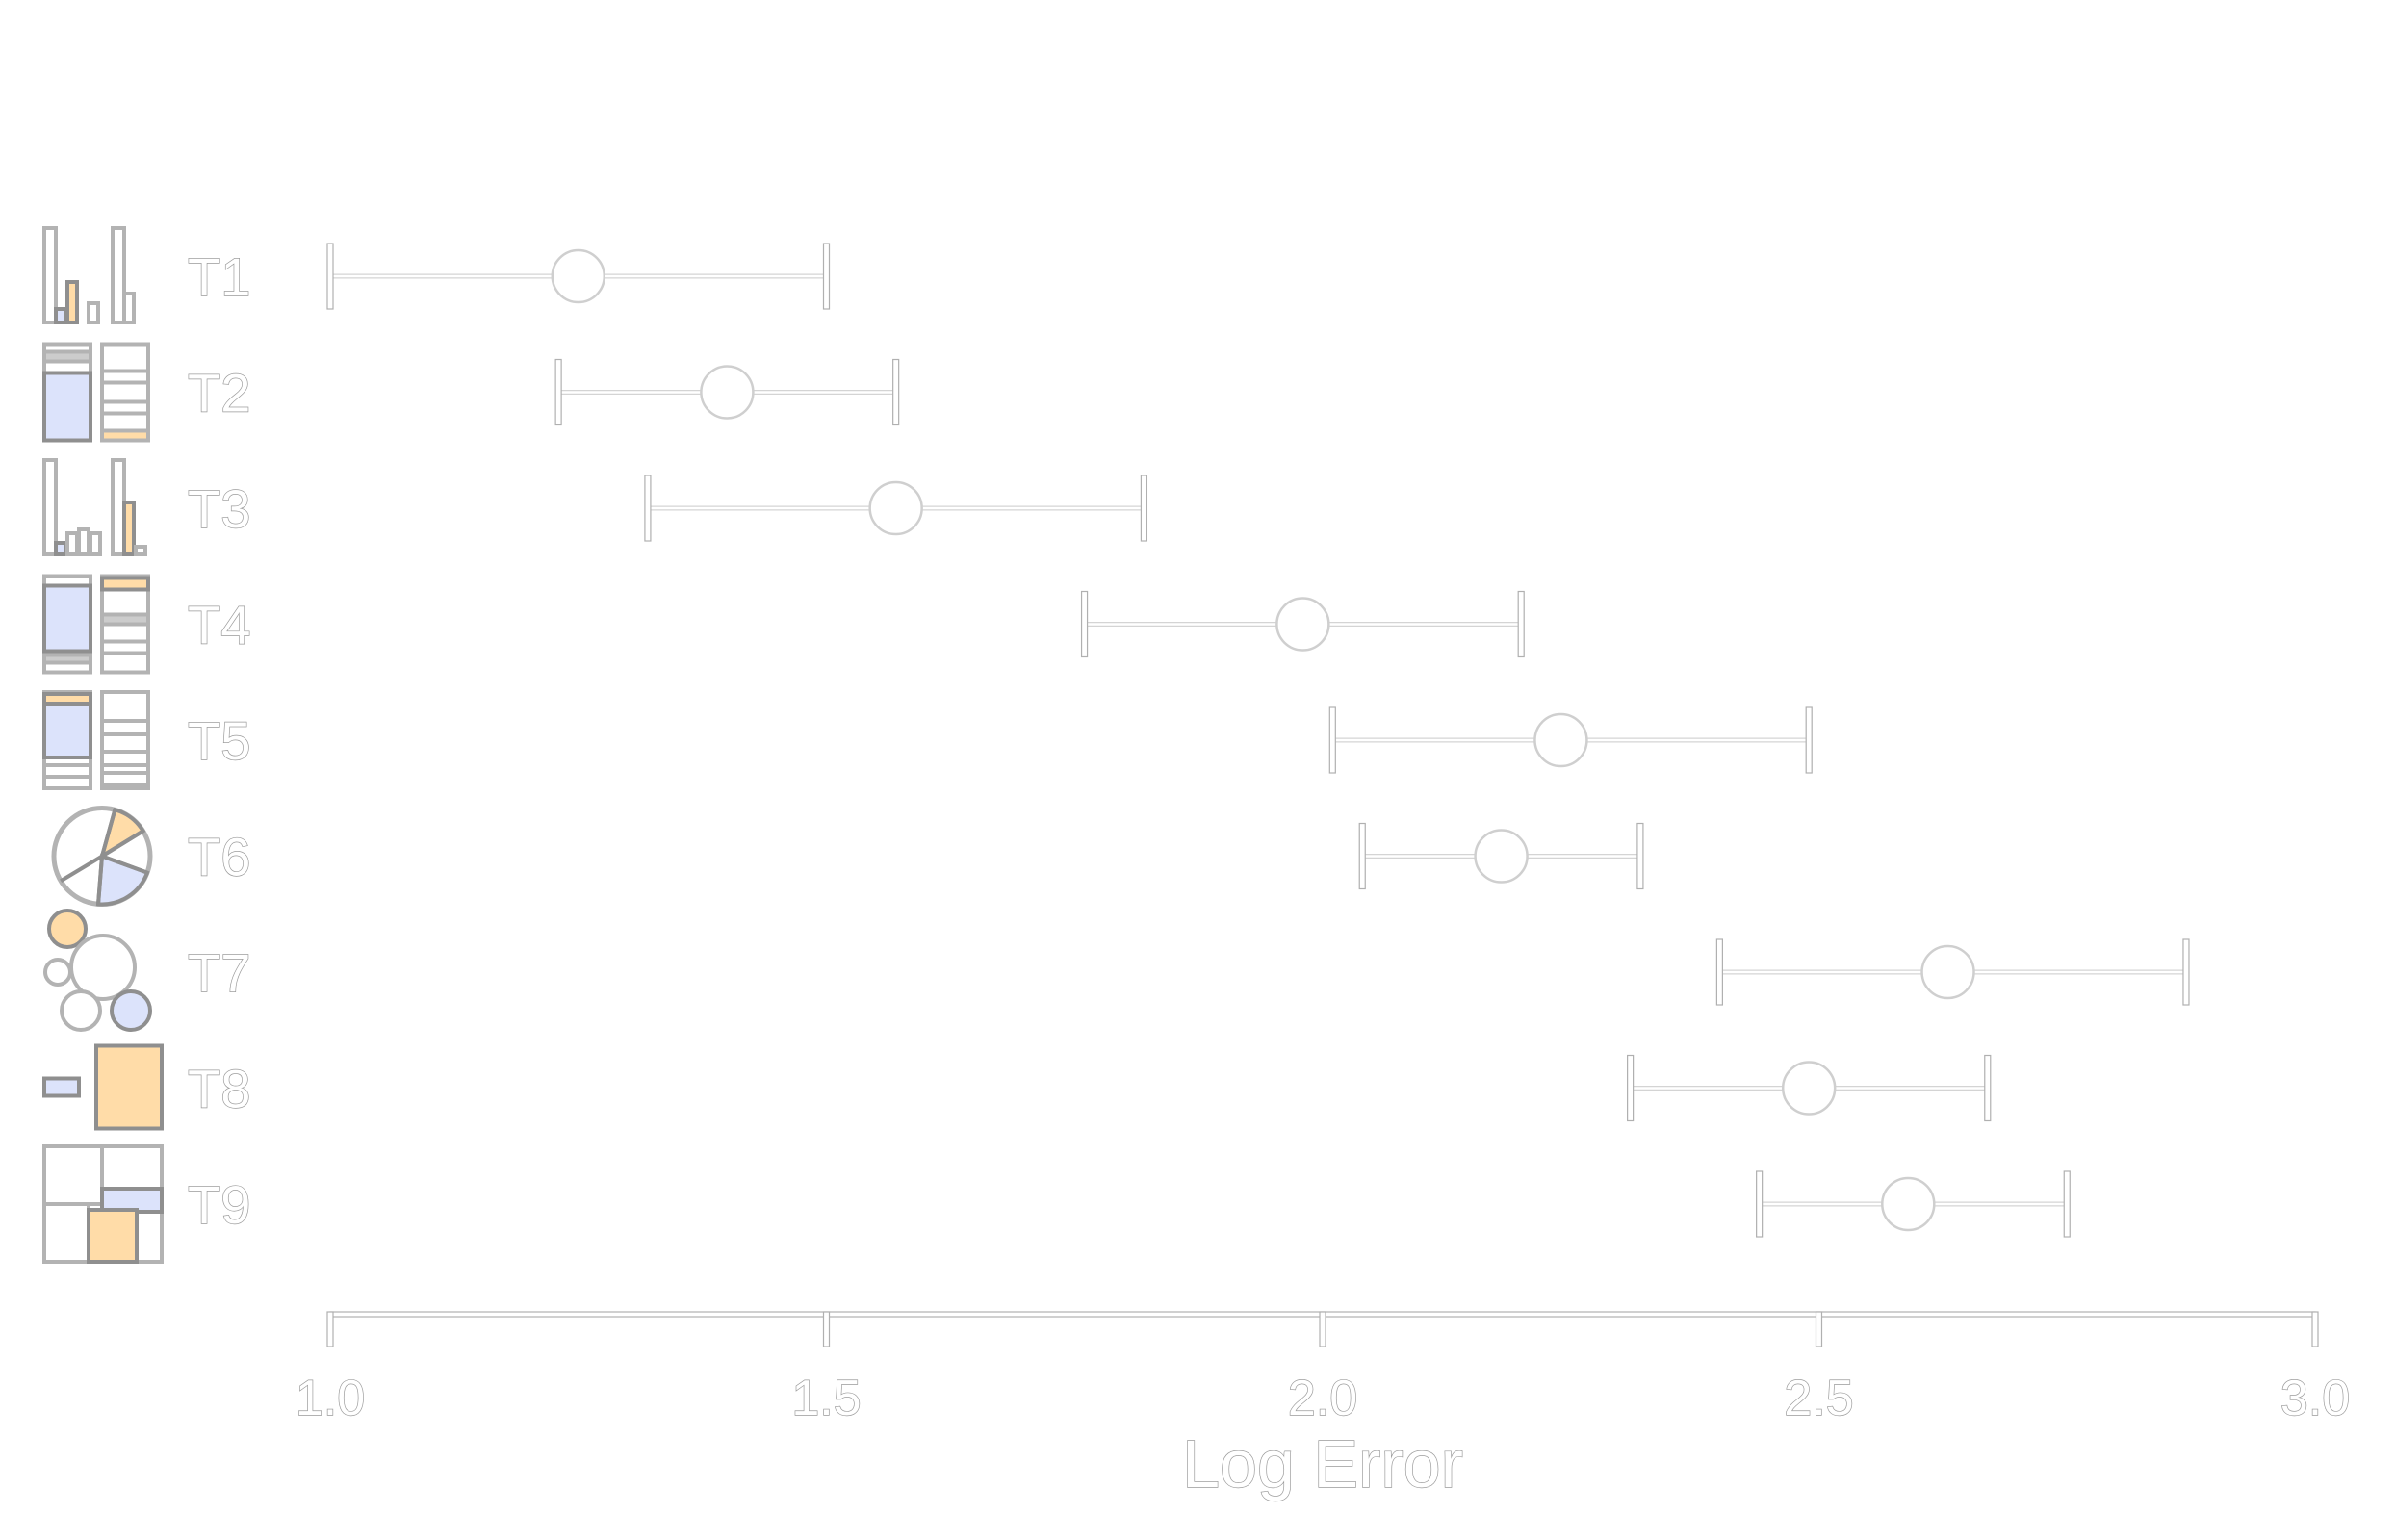  I want to click on category-label: T4, so click(219, 625).